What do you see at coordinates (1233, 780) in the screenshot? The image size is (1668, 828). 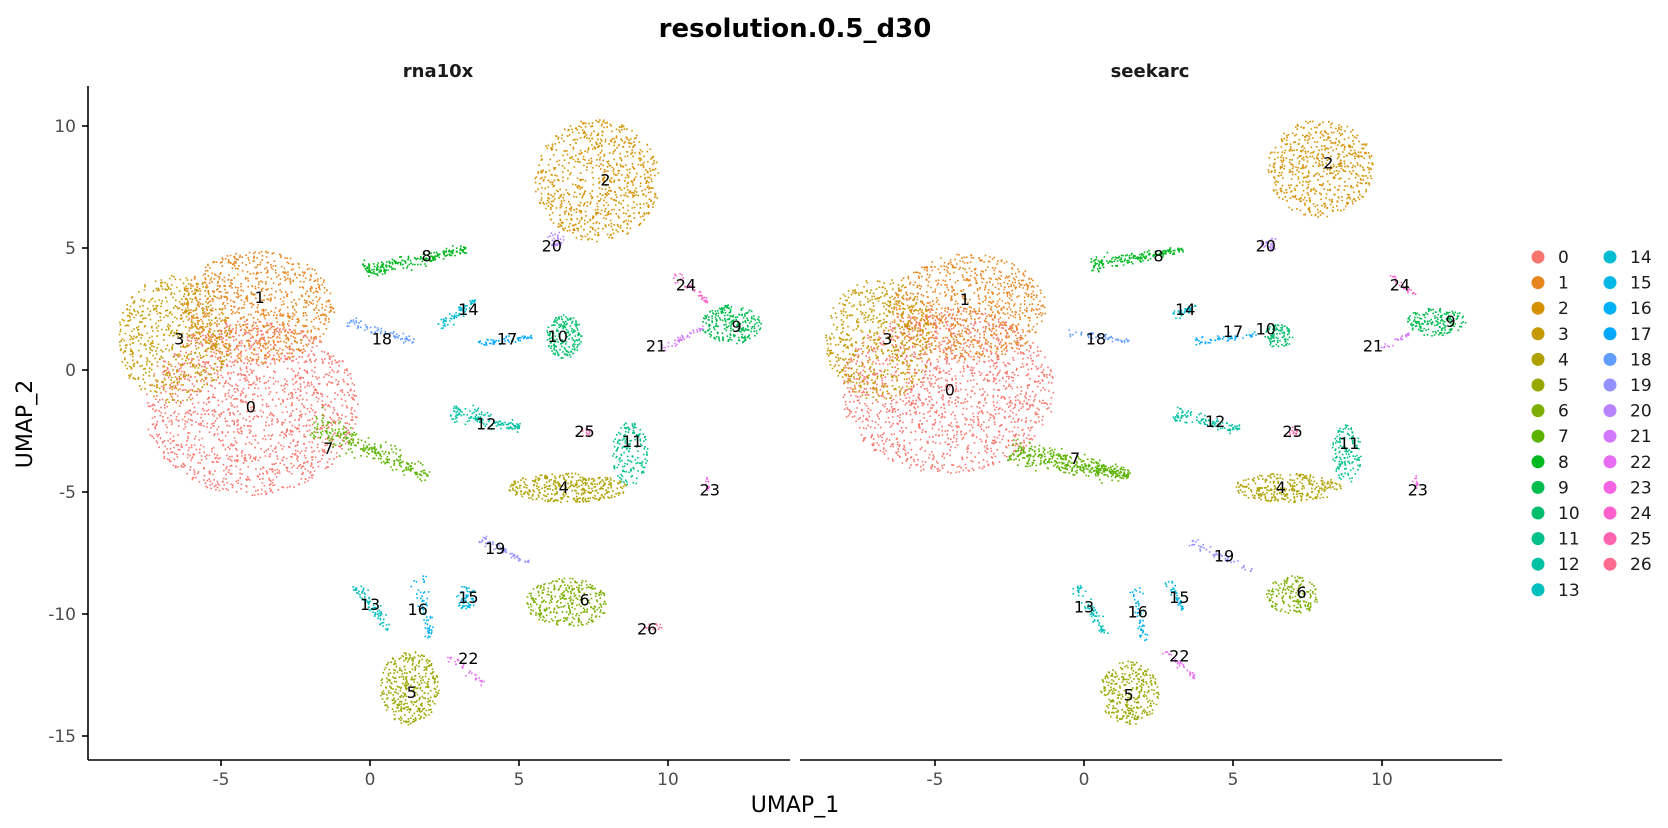 I see `x-tick-label-1-5: 5` at bounding box center [1233, 780].